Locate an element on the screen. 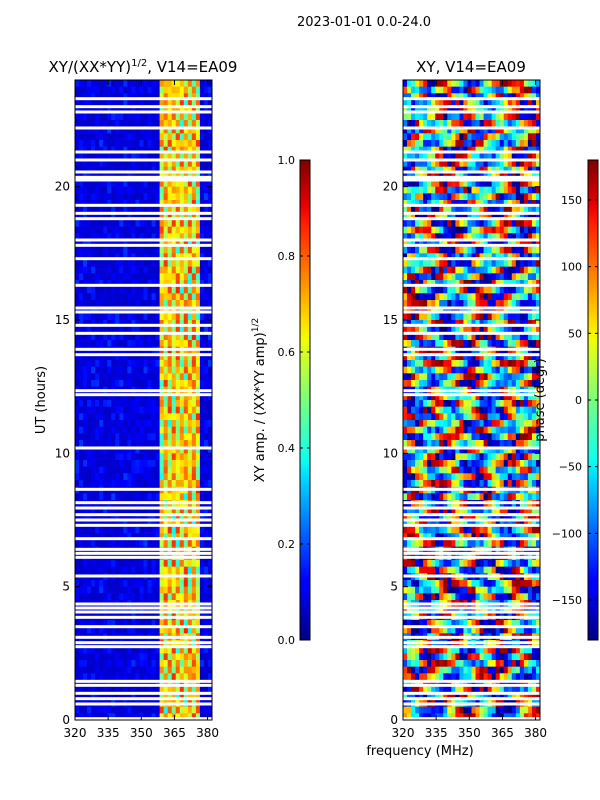 The height and width of the screenshot is (800, 600). flagged-row is located at coordinates (143, 685).